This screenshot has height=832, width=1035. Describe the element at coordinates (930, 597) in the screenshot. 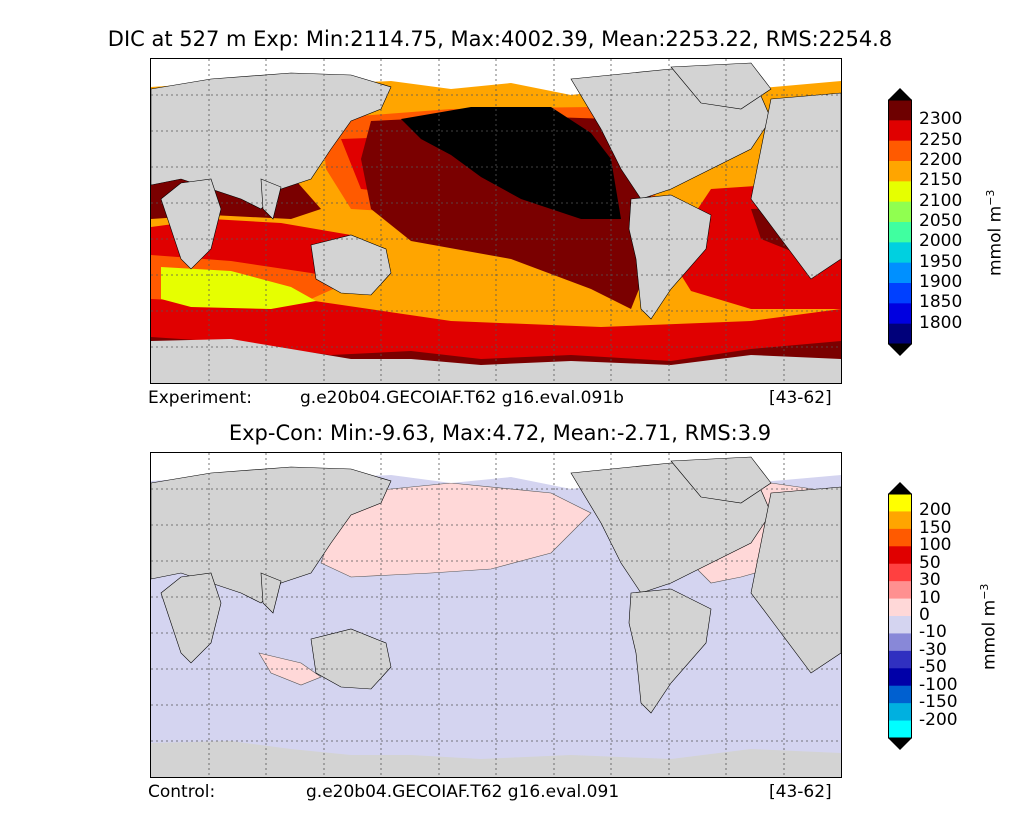

I see `bottom-colorbar-tick-label: 10` at that location.